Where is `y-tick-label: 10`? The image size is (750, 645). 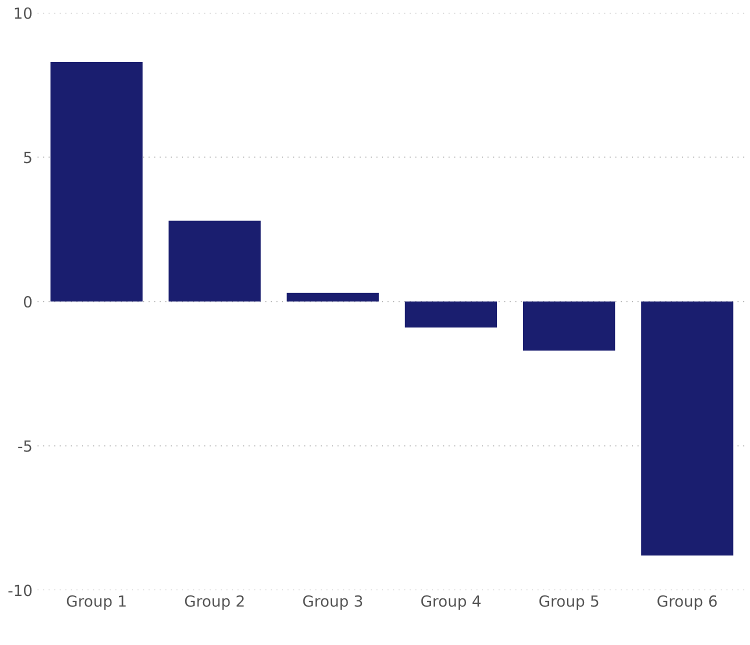 y-tick-label: 10 is located at coordinates (23, 13).